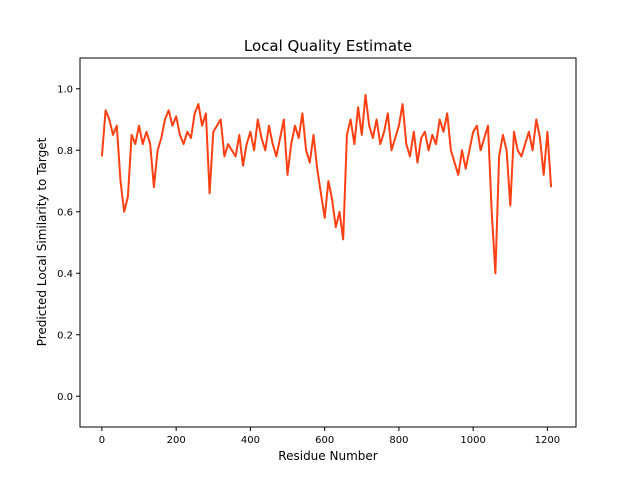  What do you see at coordinates (472, 440) in the screenshot?
I see `x-tick-label: 1000` at bounding box center [472, 440].